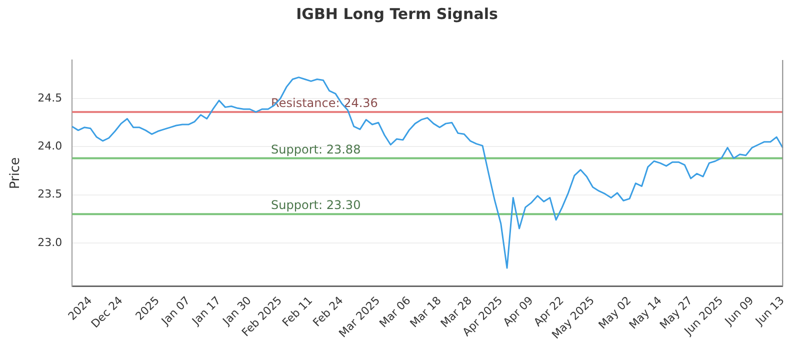  What do you see at coordinates (316, 205) in the screenshot?
I see `ref-line-label: Support: 23.30` at bounding box center [316, 205].